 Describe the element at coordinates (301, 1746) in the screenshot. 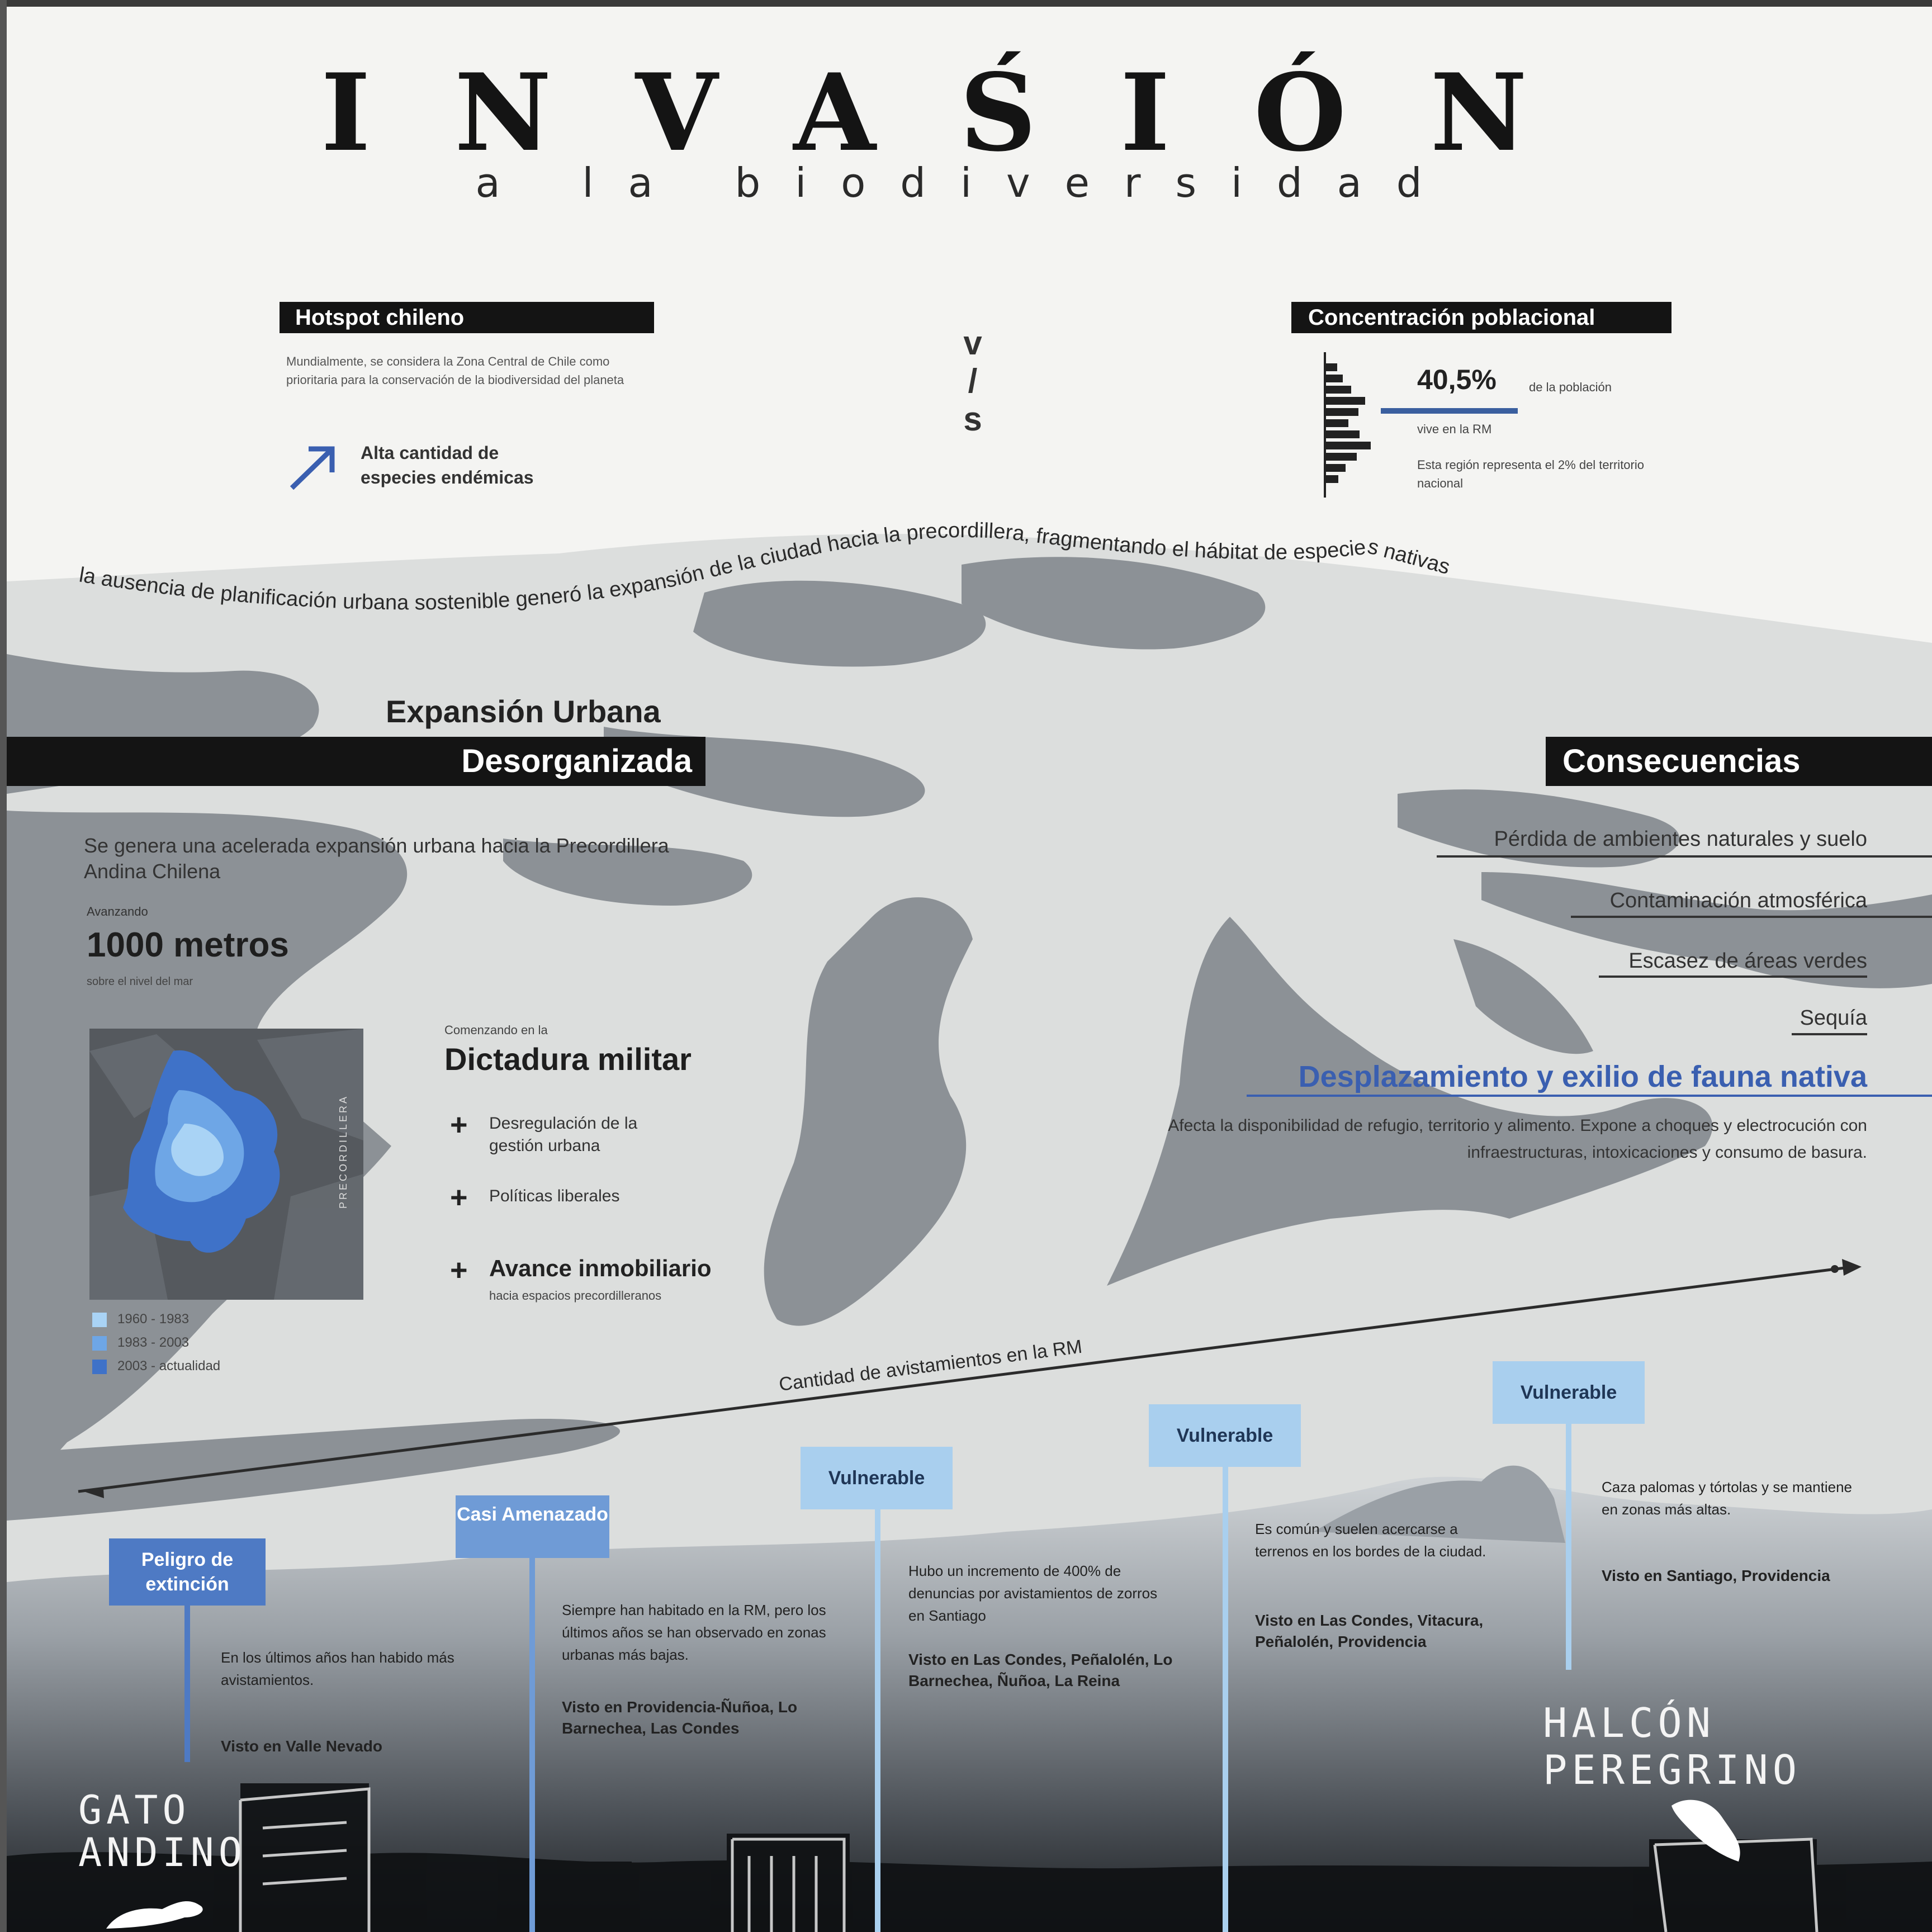

I see `species-1-seen: Visto en Valle Nevado` at that location.